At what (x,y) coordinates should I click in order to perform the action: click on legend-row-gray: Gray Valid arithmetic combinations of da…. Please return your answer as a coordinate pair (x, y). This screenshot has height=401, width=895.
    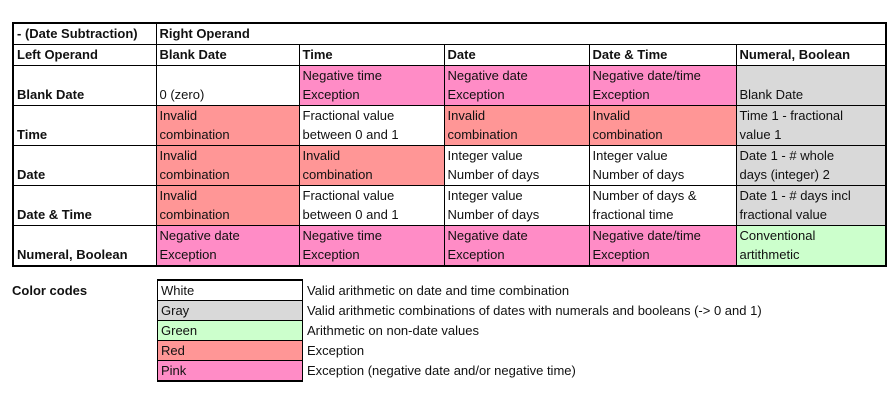
    Looking at the image, I should click on (461, 310).